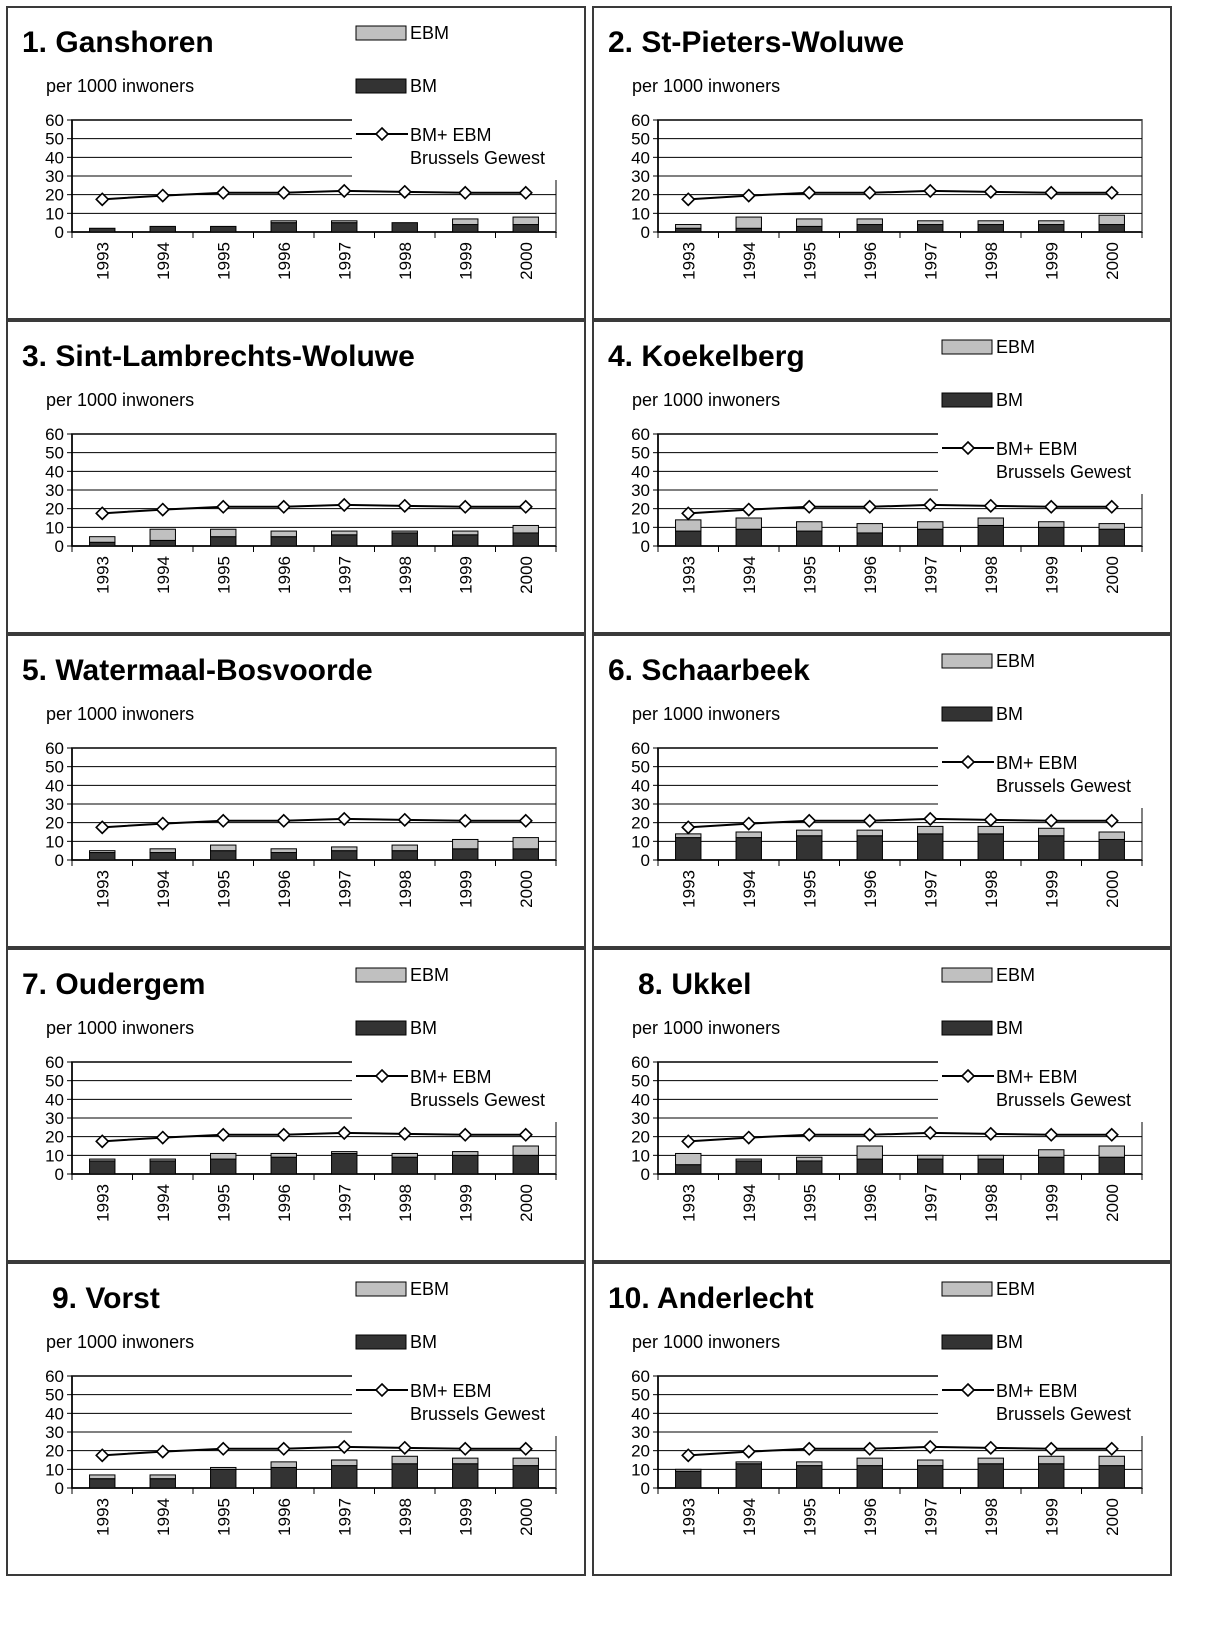 This screenshot has height=1632, width=1210. I want to click on y-tick-label: 30, so click(54, 1118).